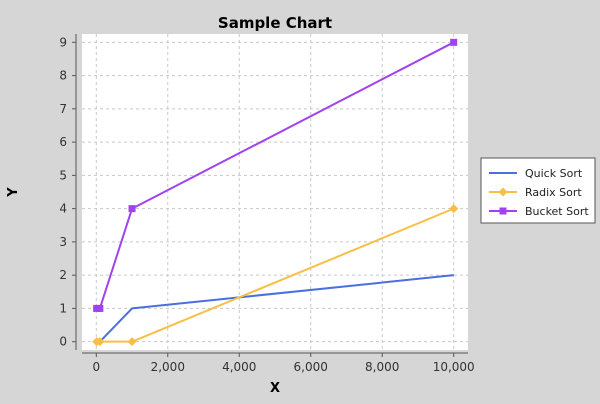 The image size is (600, 404). Describe the element at coordinates (557, 211) in the screenshot. I see `legend-label: Bucket Sort` at that location.